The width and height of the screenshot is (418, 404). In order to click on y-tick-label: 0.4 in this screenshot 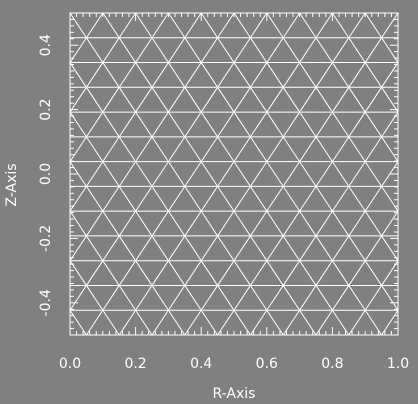, I will do `click(46, 45)`.